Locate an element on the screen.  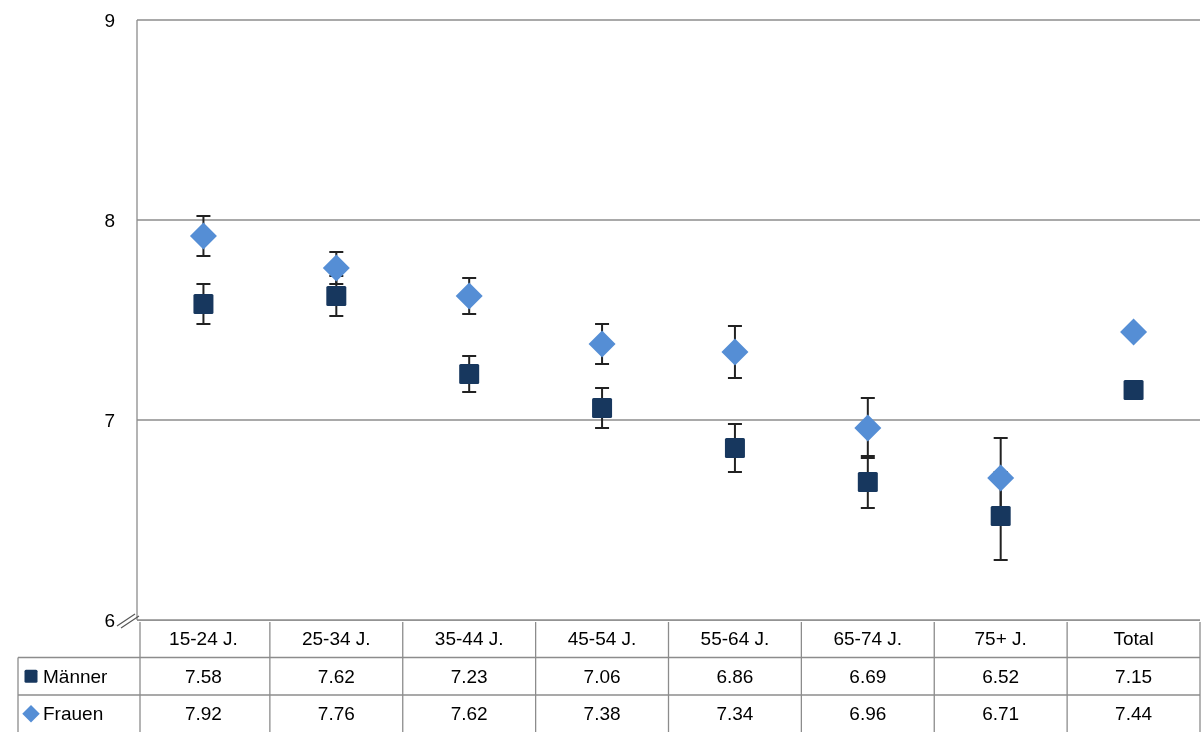
data-label: 6.96 is located at coordinates (868, 714).